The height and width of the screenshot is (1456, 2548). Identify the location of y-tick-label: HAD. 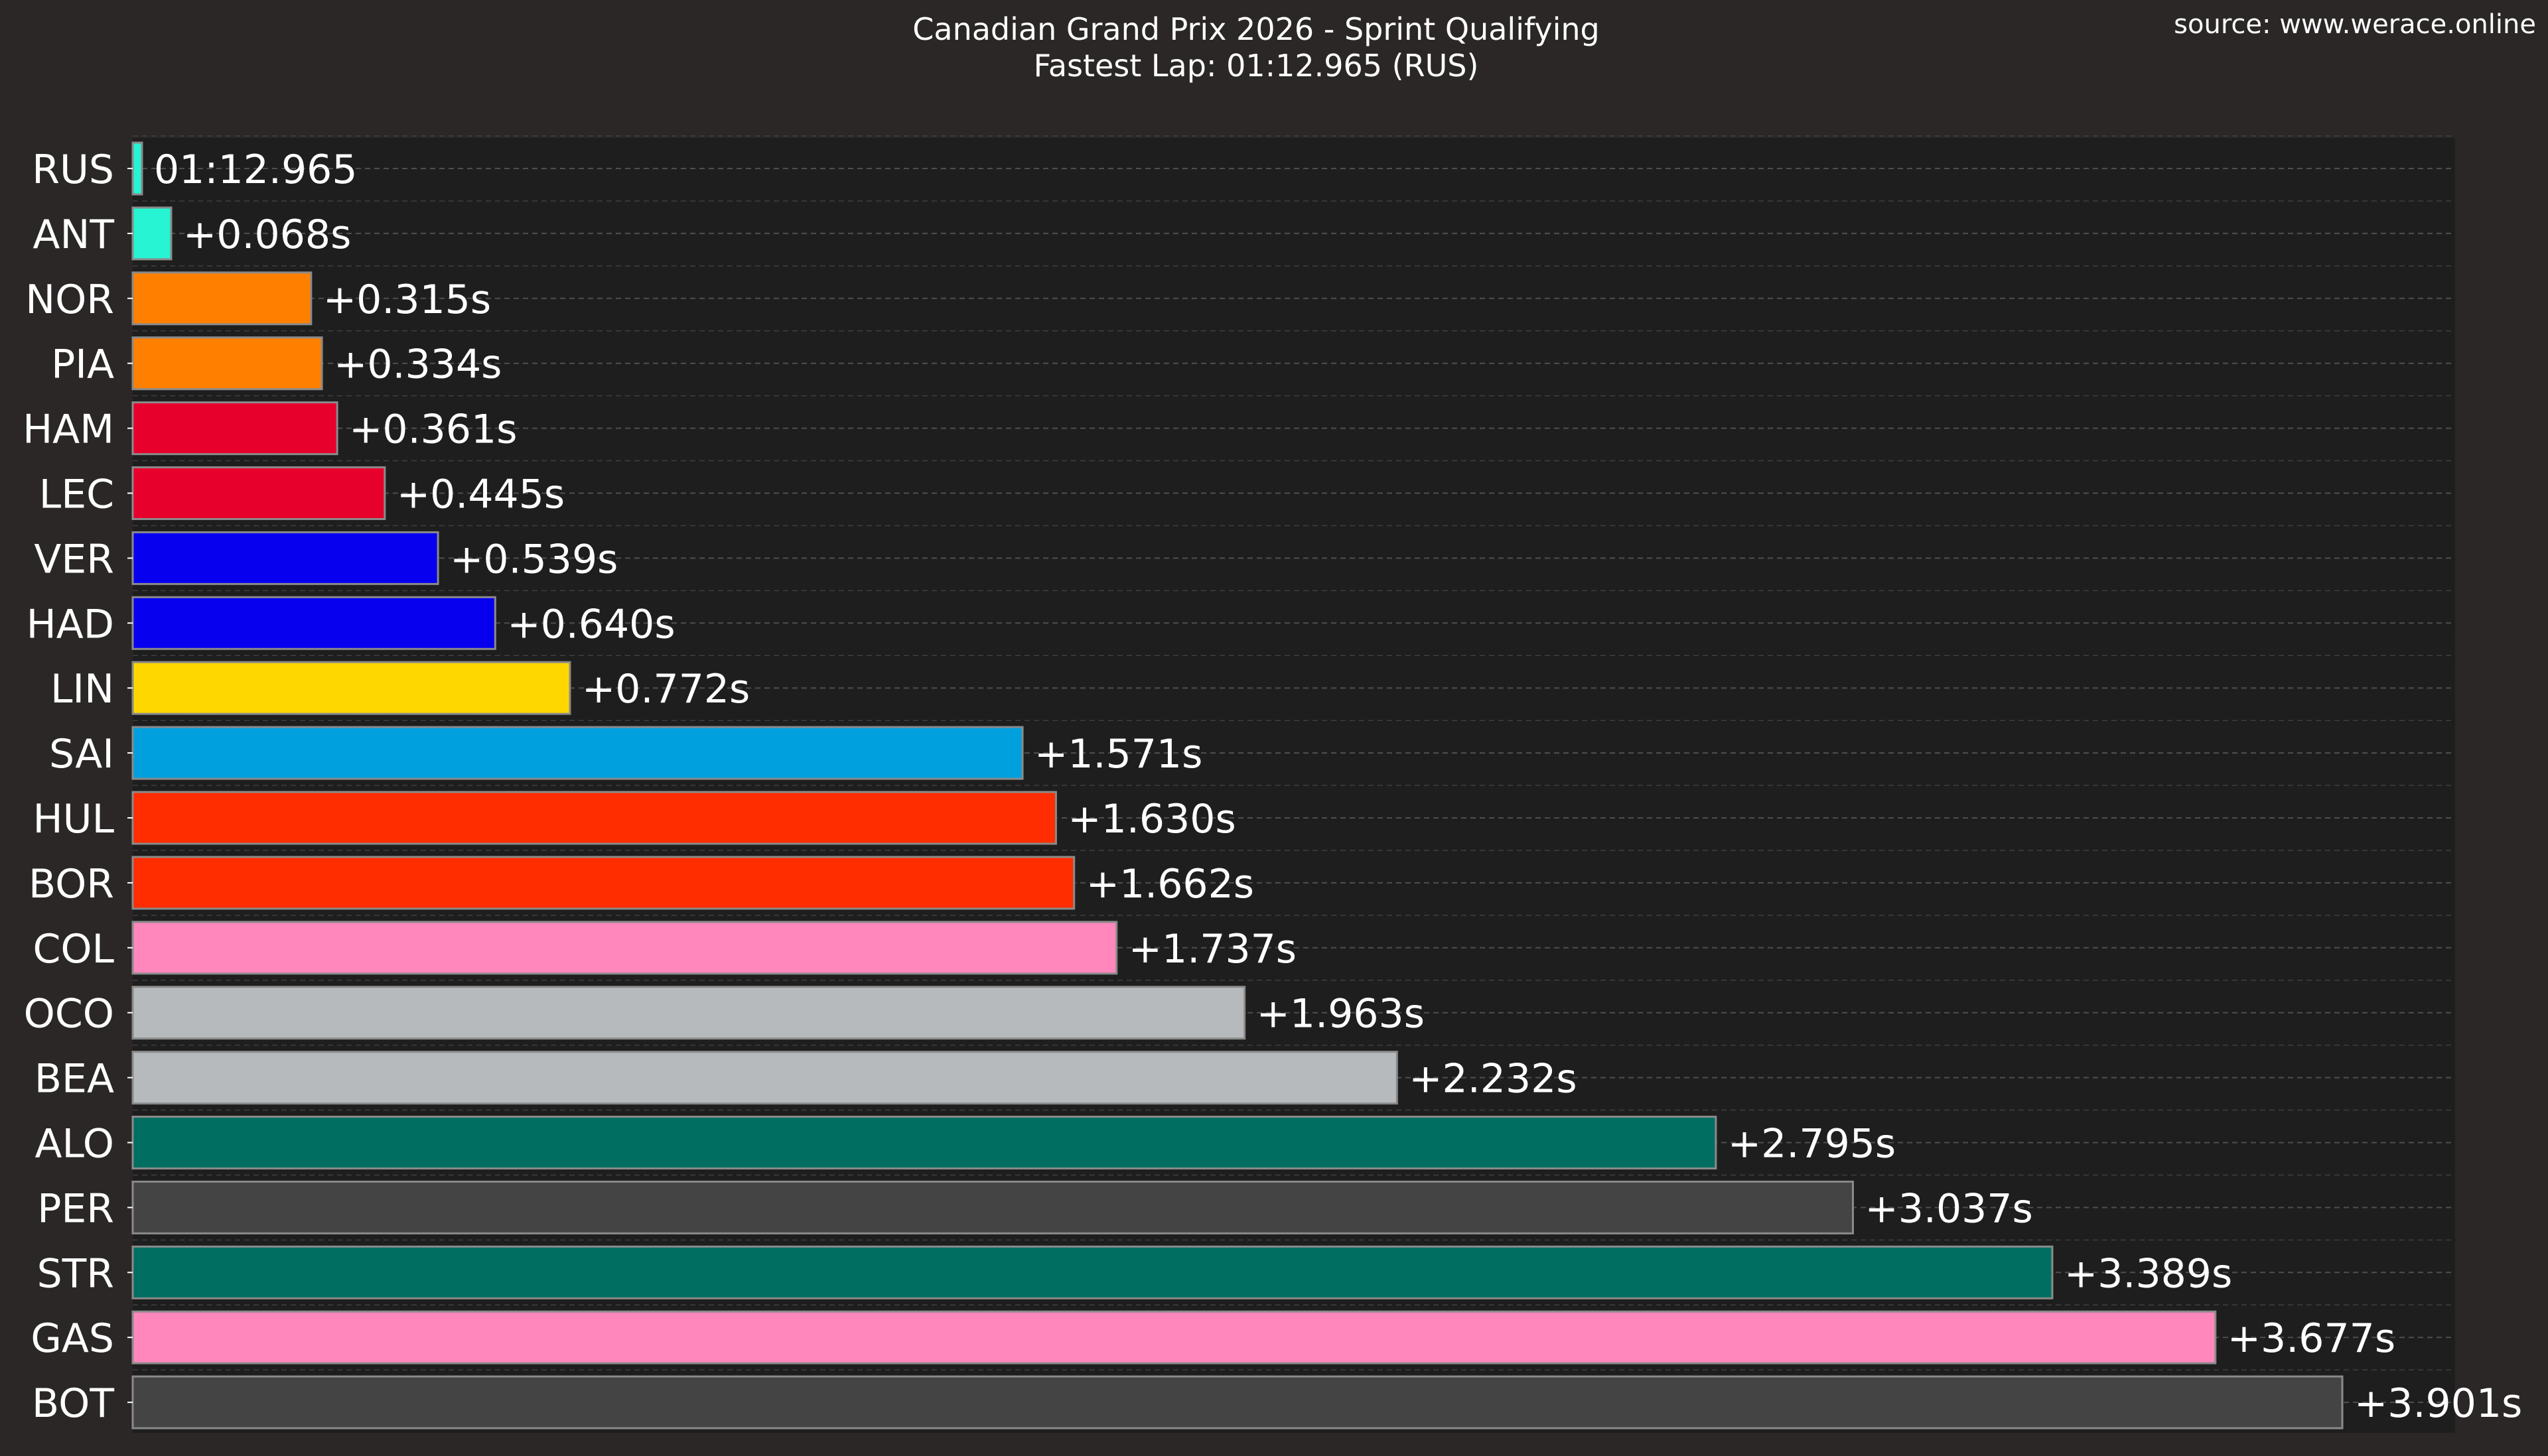
(71, 624).